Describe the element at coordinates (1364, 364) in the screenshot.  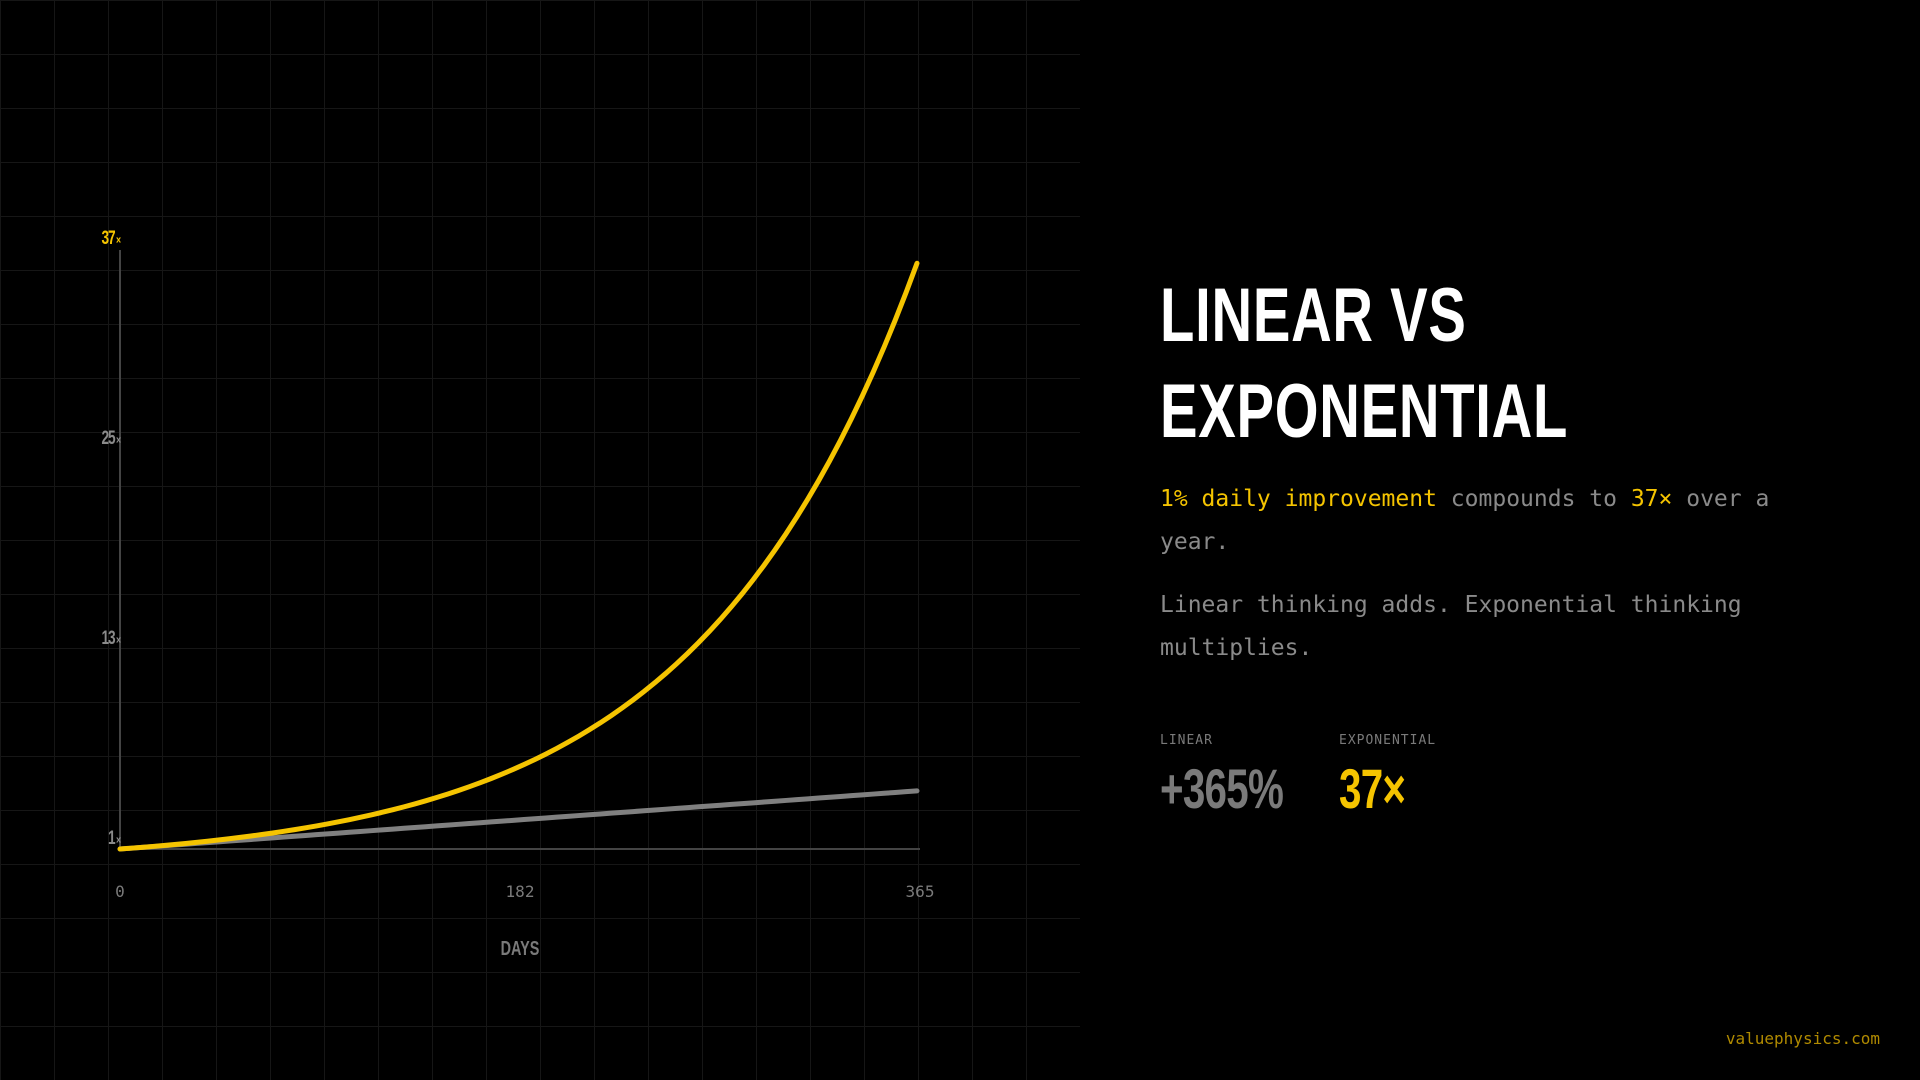
I see `page-title: LINEAR VS EXPONENTIAL` at that location.